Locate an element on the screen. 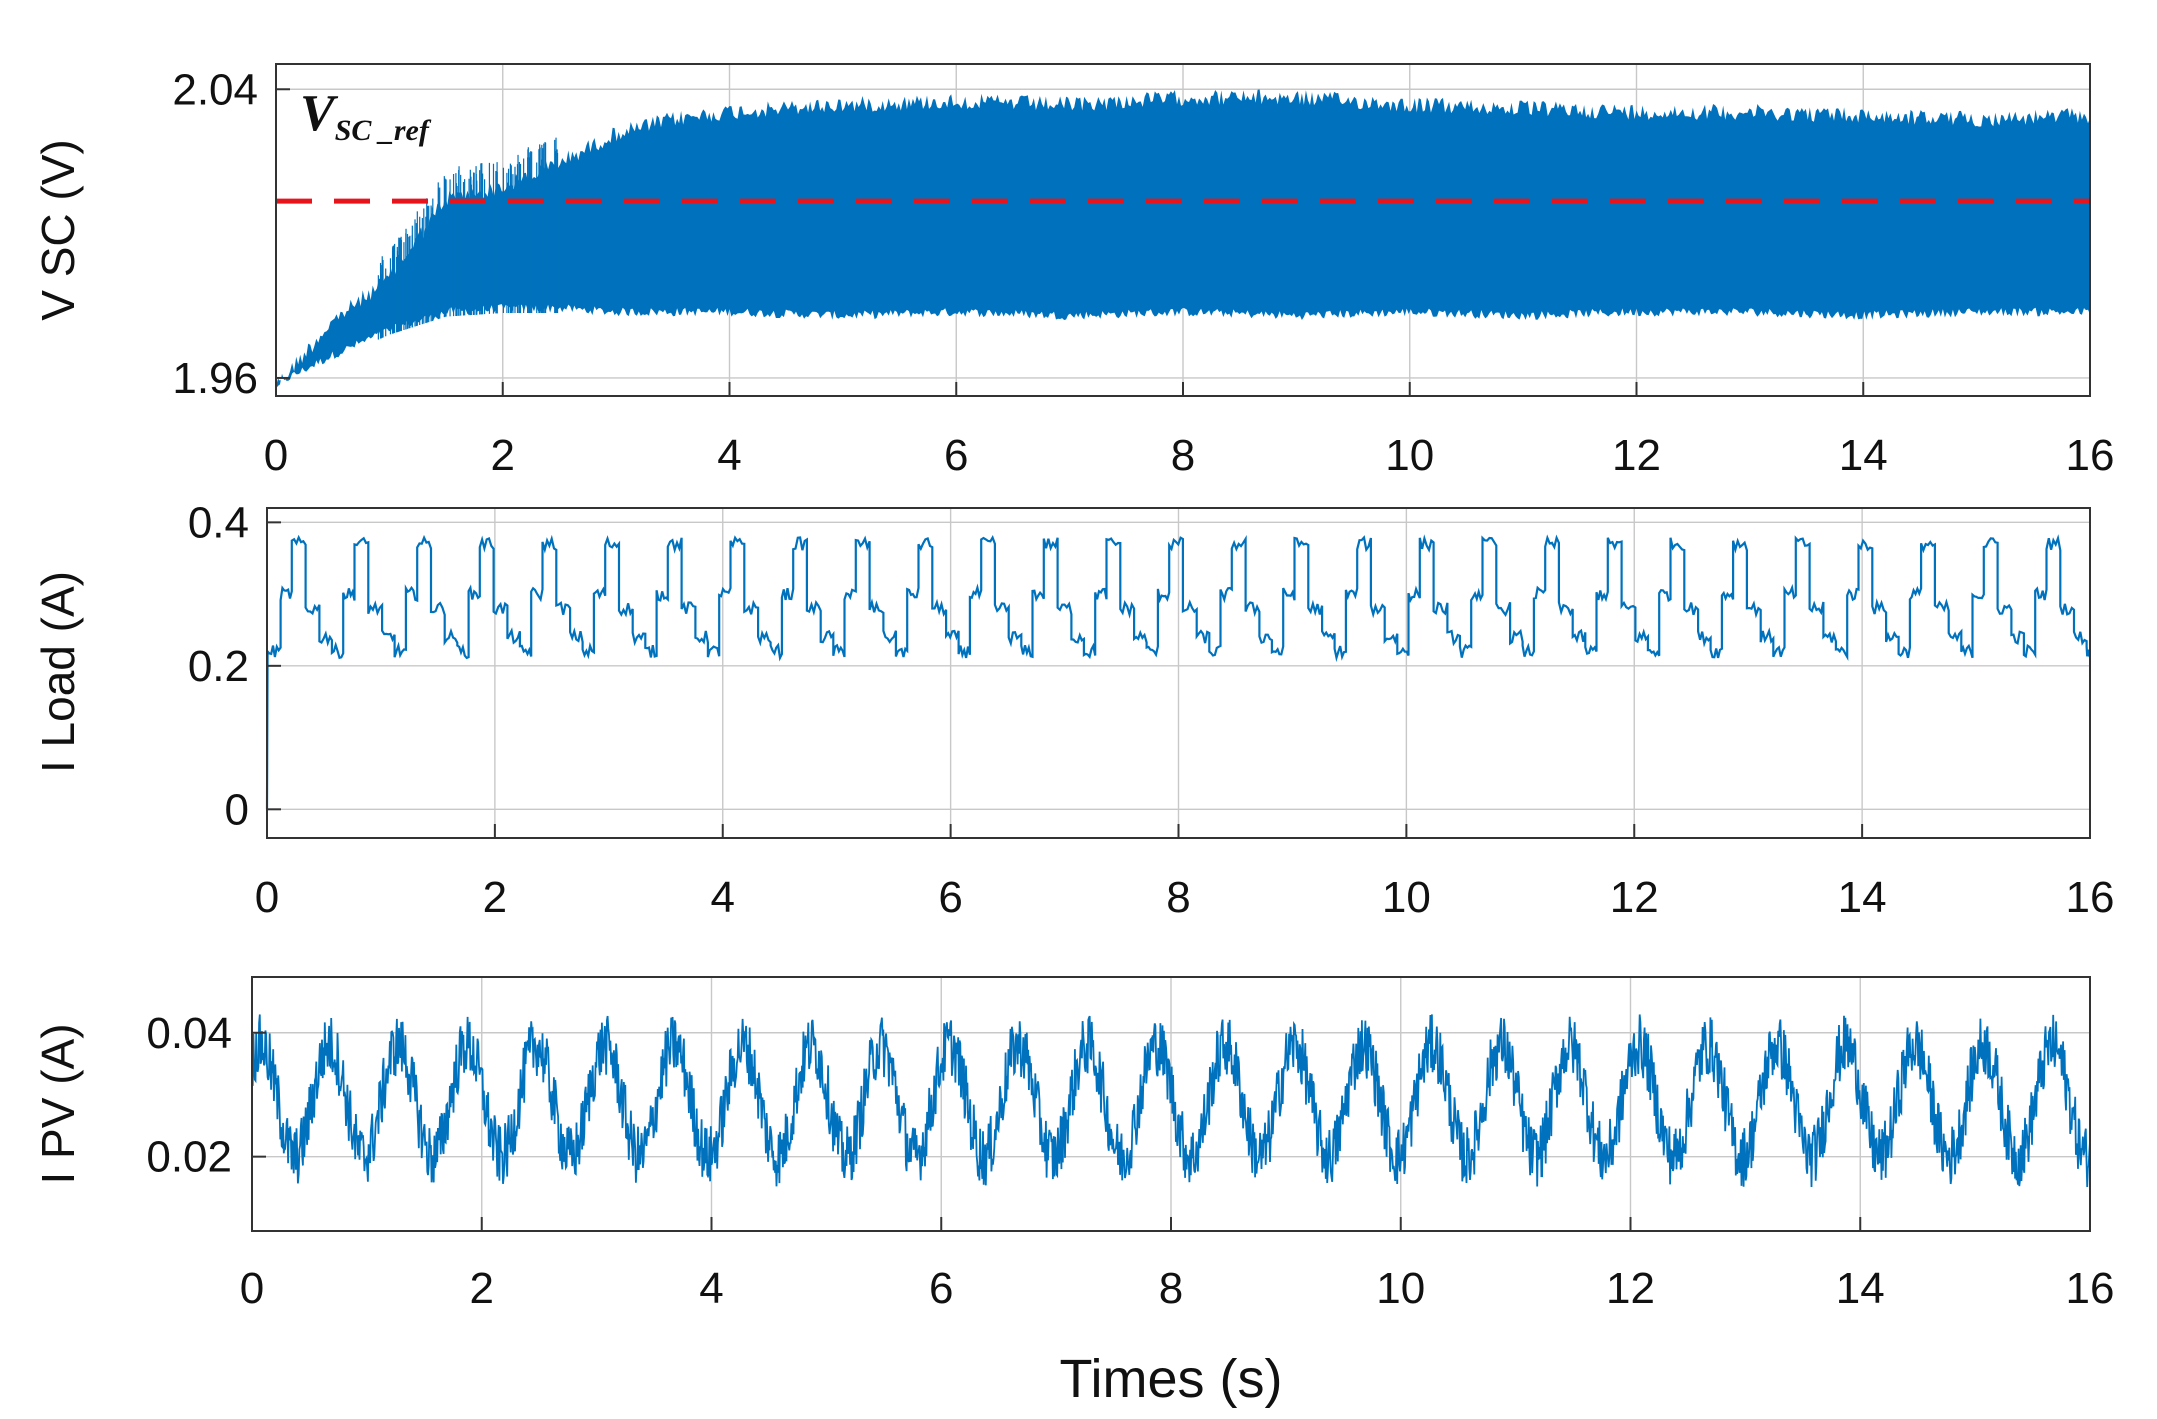 The height and width of the screenshot is (1419, 2157). x-axis-label: Times (s) is located at coordinates (1171, 1379).